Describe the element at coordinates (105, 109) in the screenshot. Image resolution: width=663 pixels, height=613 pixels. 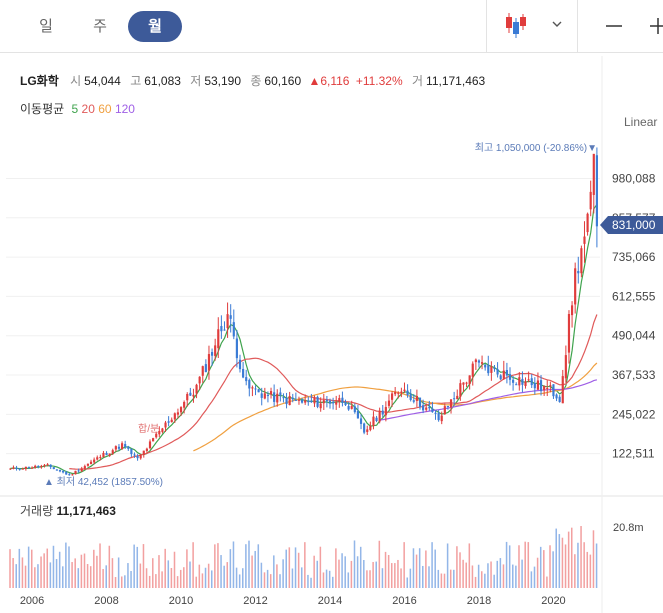
I see `ma-60: 60` at that location.